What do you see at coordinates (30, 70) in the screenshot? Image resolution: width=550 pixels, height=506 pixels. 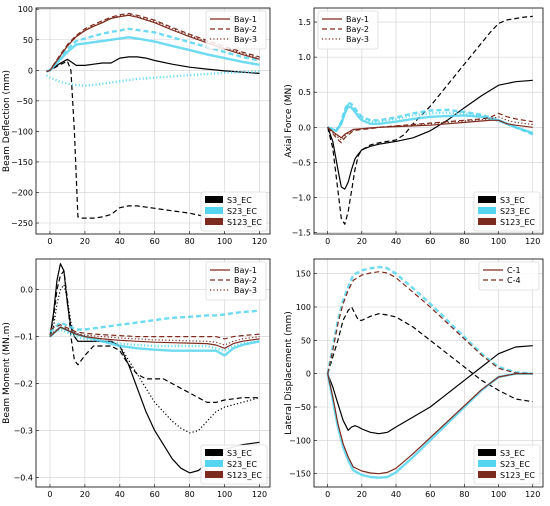 I see `y-tick-label: 0` at bounding box center [30, 70].